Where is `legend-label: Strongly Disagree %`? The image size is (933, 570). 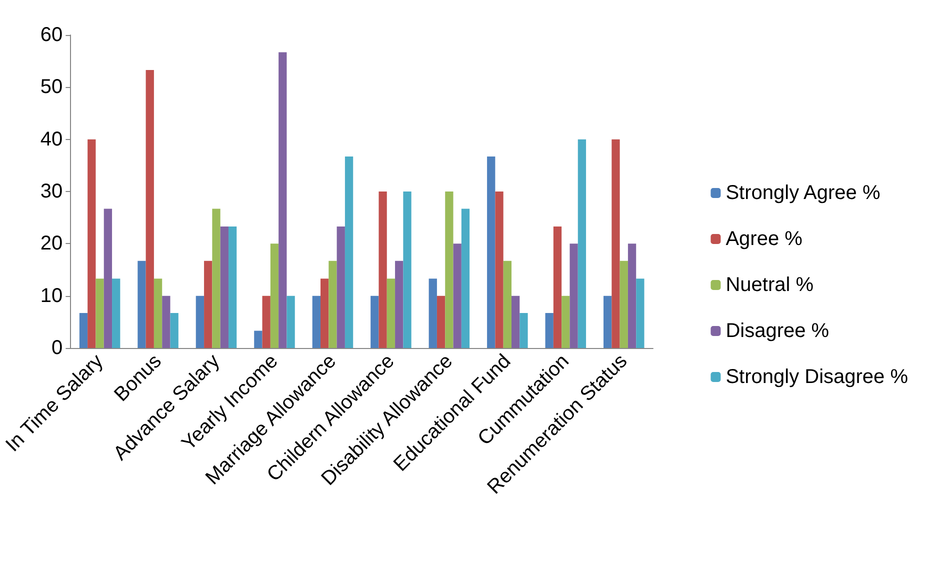 legend-label: Strongly Disagree % is located at coordinates (817, 377).